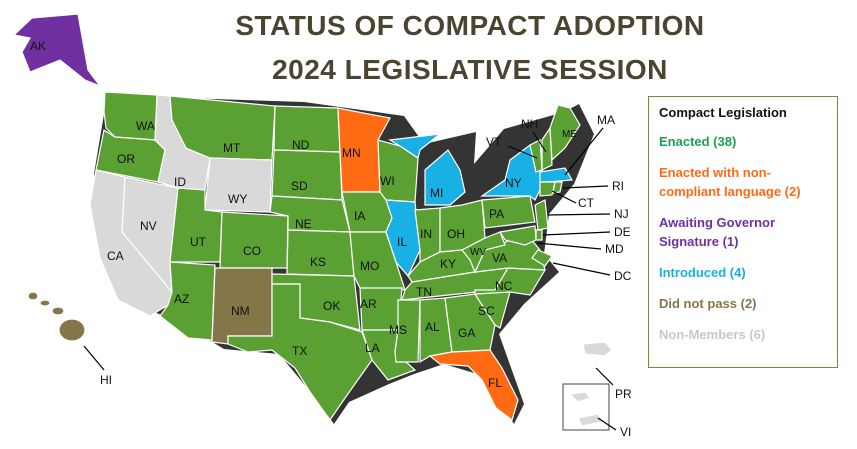 This screenshot has height=449, width=857. What do you see at coordinates (320, 253) in the screenshot?
I see `state-ks` at bounding box center [320, 253].